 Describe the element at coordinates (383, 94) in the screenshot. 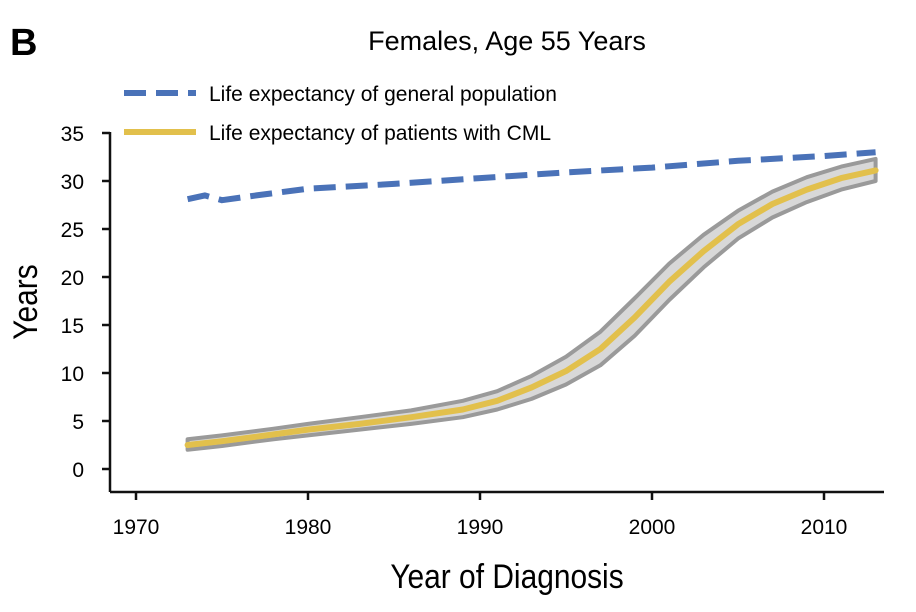

I see `legend-label-general-population: Life expectancy of general population` at that location.